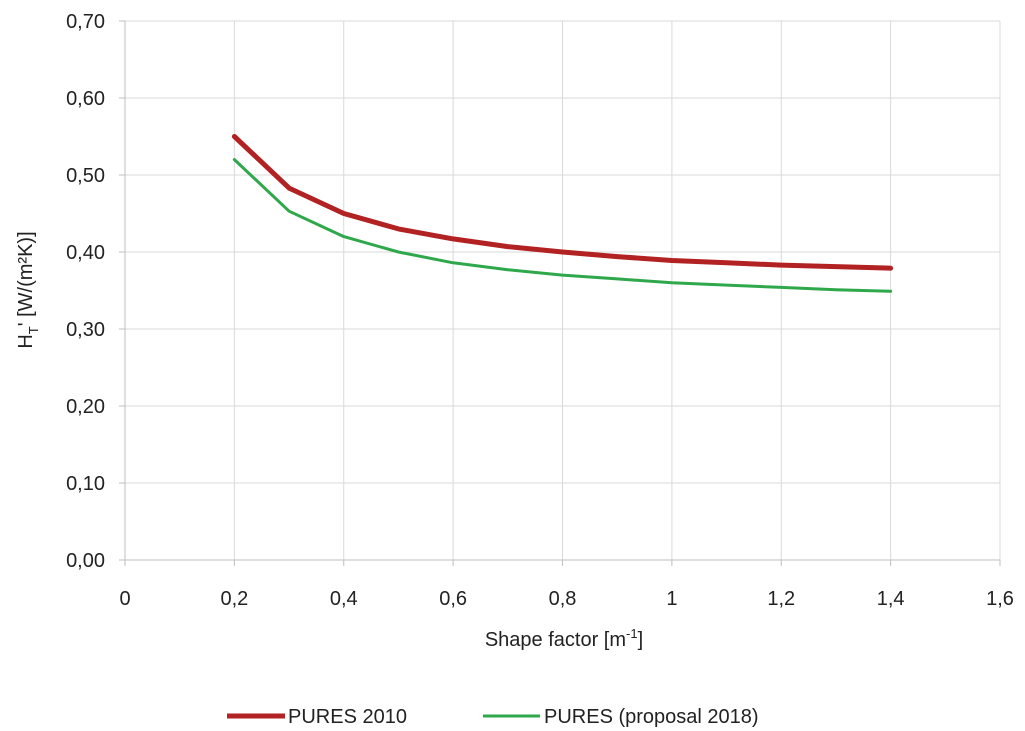 The width and height of the screenshot is (1025, 731). What do you see at coordinates (347, 717) in the screenshot?
I see `legend-label-pures-2010: PURES 2010` at bounding box center [347, 717].